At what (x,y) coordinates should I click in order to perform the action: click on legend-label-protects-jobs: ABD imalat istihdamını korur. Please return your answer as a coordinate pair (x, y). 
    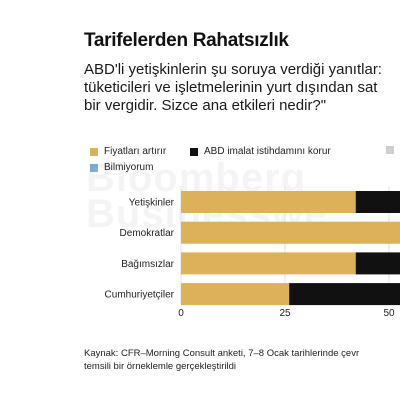
    Looking at the image, I should click on (267, 151).